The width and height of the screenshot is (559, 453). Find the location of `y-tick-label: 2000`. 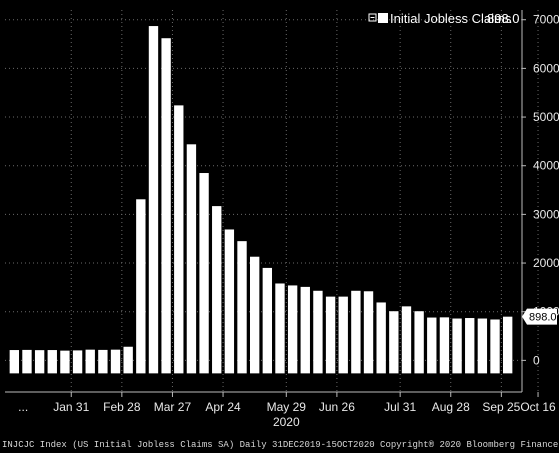

y-tick-label: 2000 is located at coordinates (546, 263).